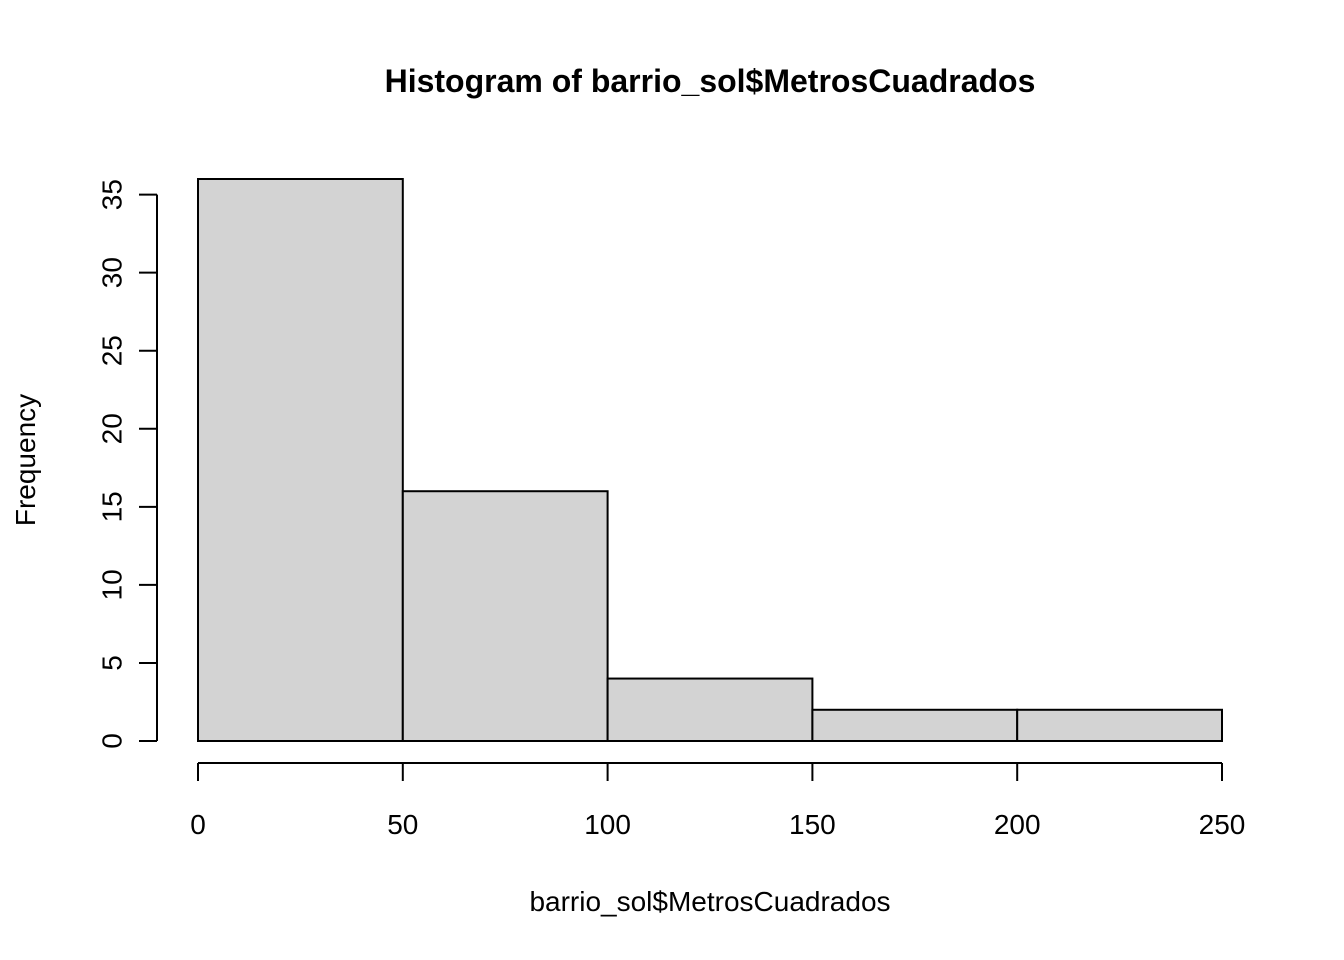  Describe the element at coordinates (127, 464) in the screenshot. I see `y-axis: 0 5 10 15 20 25 30 35` at that location.